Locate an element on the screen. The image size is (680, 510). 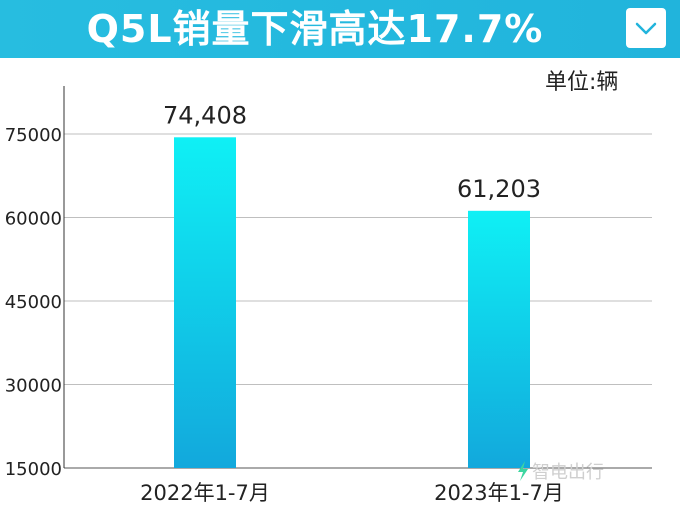
y-tick-label: 15000 is located at coordinates (33, 469).